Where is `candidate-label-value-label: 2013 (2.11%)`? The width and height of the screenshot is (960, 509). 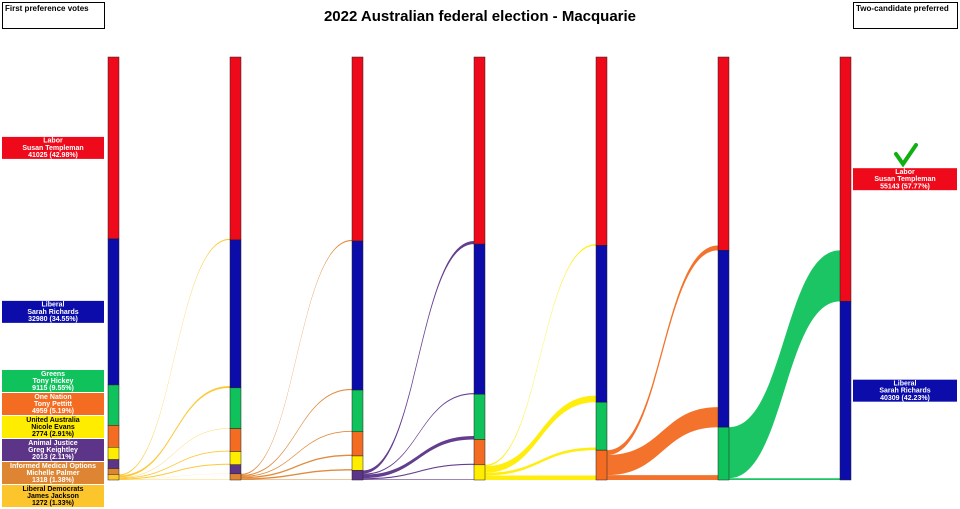 candidate-label-value-label: 2013 (2.11%) is located at coordinates (53, 457).